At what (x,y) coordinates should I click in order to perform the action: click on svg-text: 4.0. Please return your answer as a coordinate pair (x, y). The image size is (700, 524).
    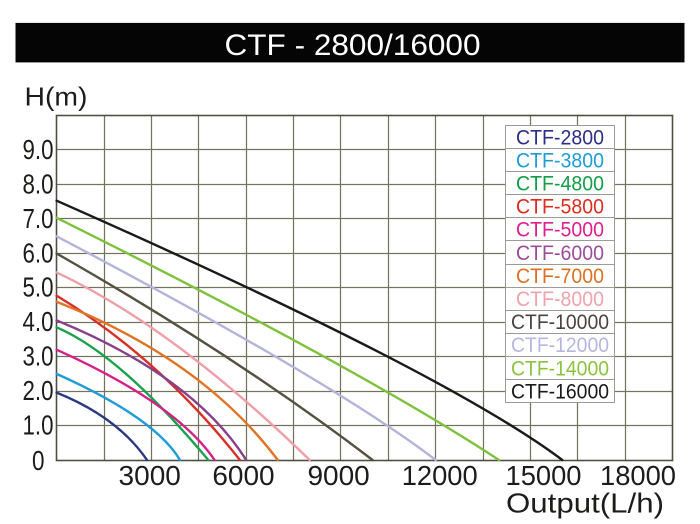
    Looking at the image, I should click on (38, 321).